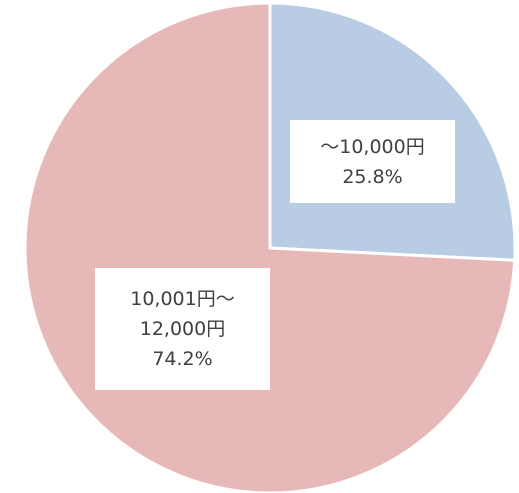 This screenshot has width=519, height=493. I want to click on value-label: 74.2%, so click(182, 359).